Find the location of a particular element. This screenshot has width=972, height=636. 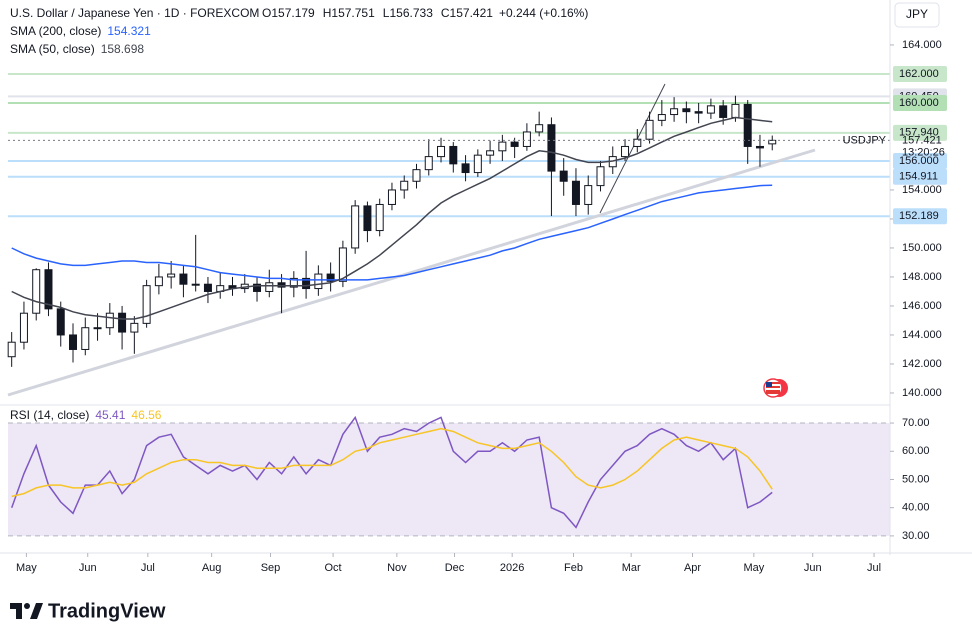

legend-label: SMA (200, close) is located at coordinates (55, 31).